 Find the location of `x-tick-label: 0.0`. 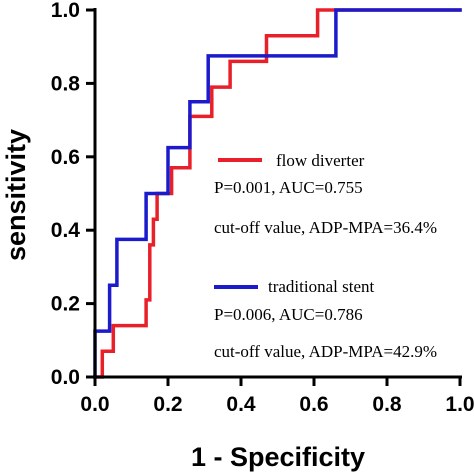

x-tick-label: 0.0 is located at coordinates (94, 404).